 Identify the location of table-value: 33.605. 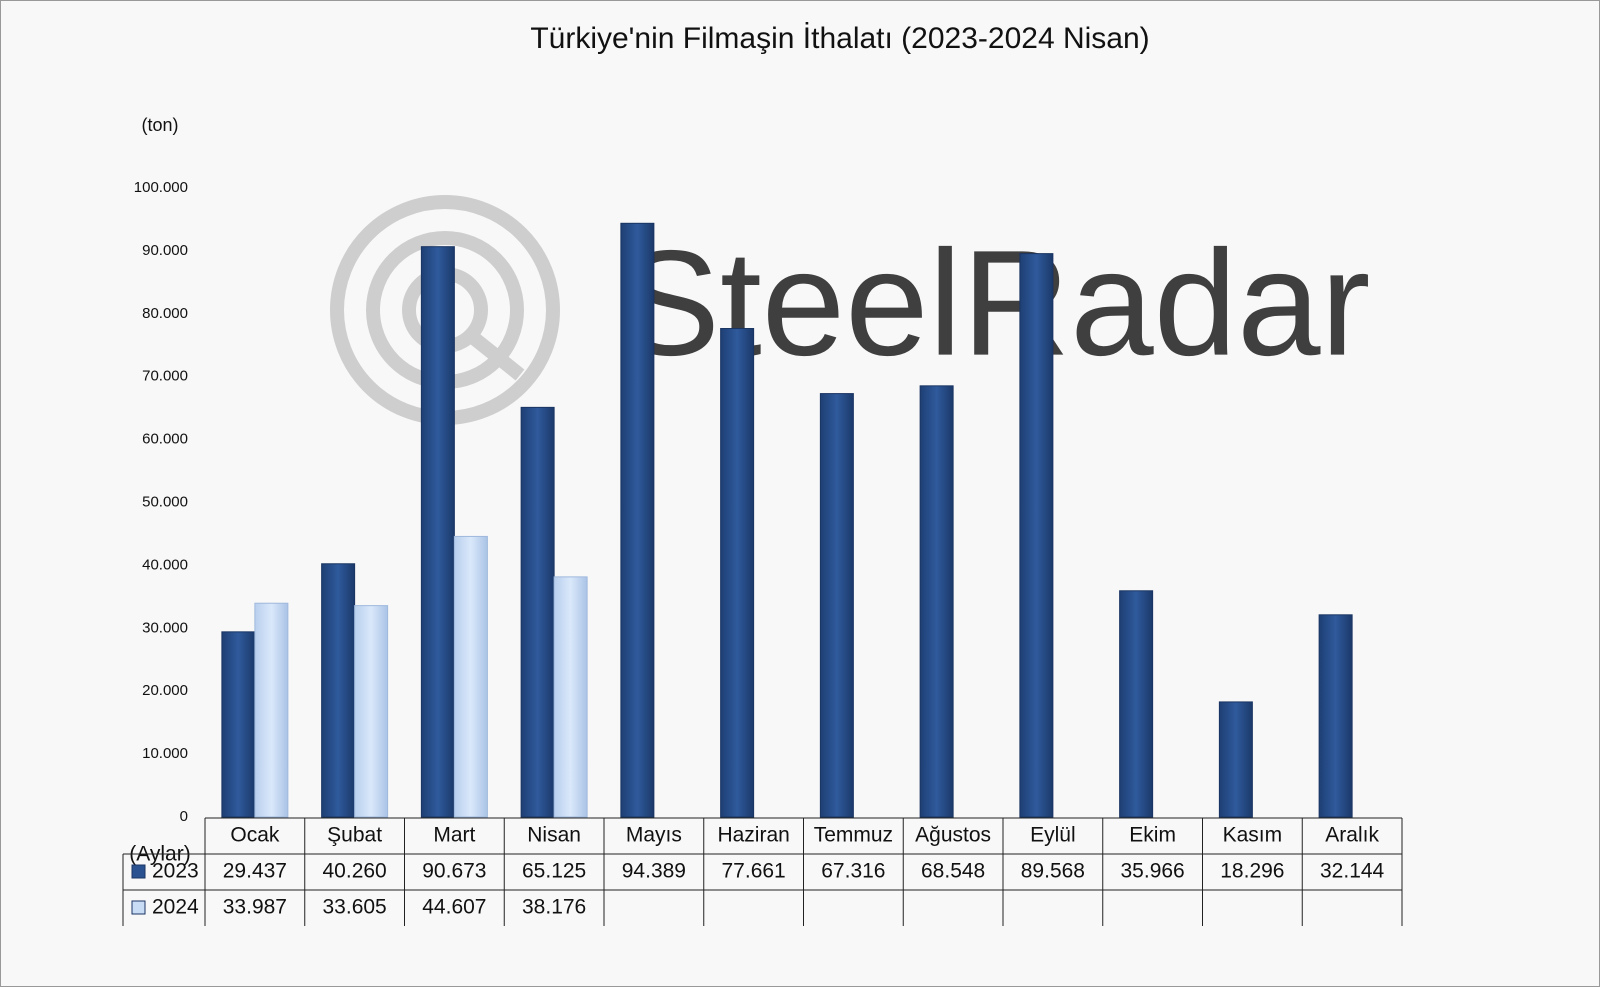
(355, 907).